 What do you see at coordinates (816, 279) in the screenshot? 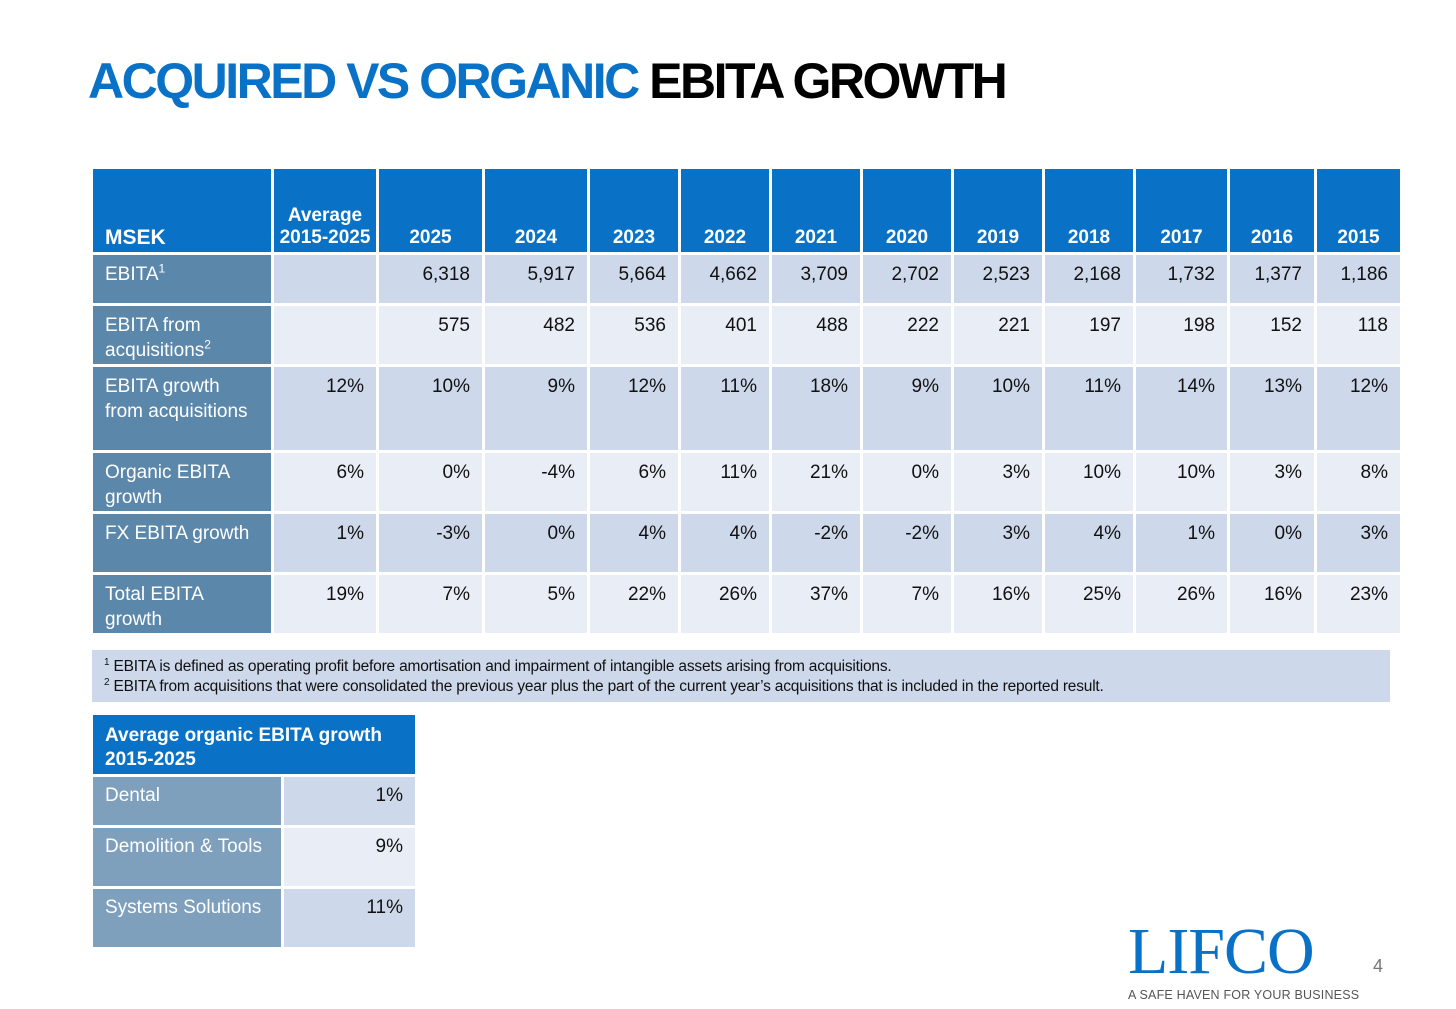
I see `table-cell: 3,709` at bounding box center [816, 279].